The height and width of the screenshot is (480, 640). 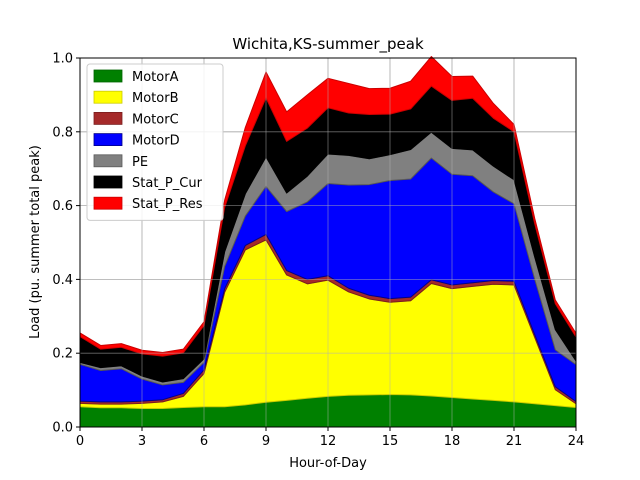 I want to click on y-tick-label: 0.6, so click(x=62, y=206).